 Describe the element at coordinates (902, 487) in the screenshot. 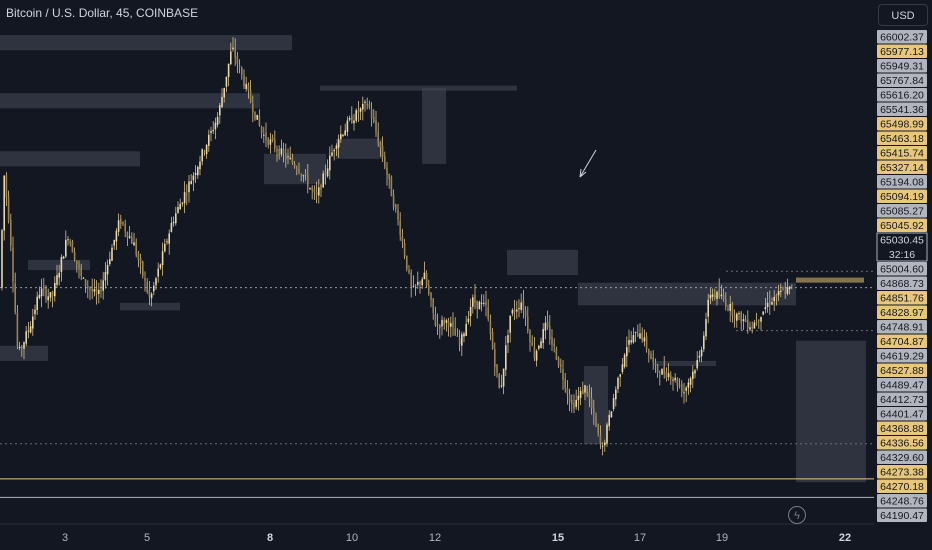

I see `price-label: 64270.18` at that location.